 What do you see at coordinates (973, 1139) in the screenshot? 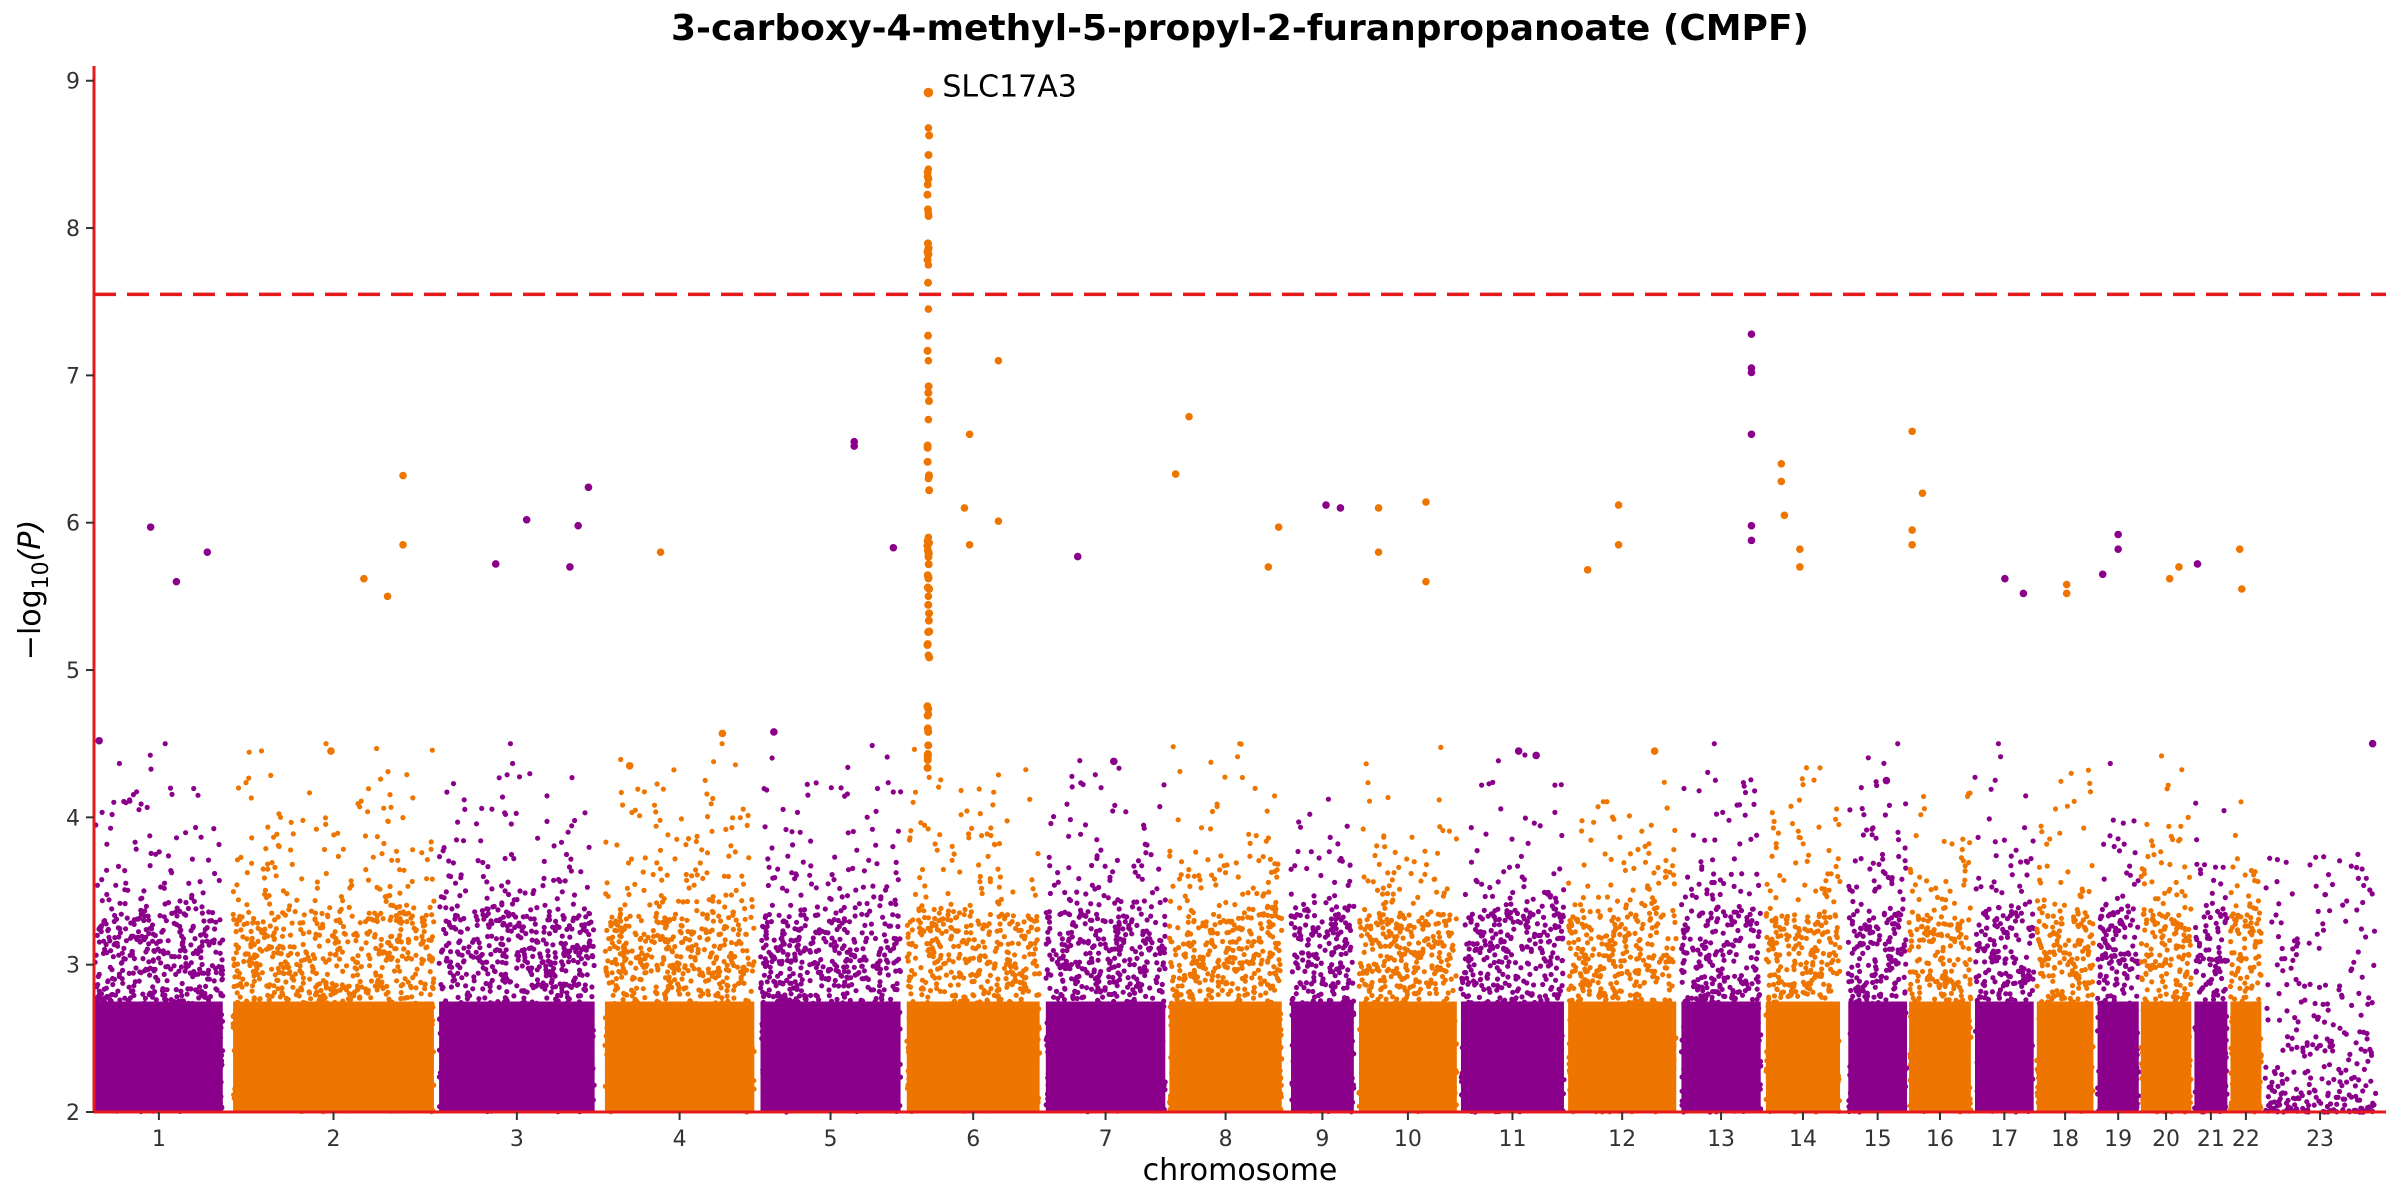
I see `x-tick-label: 6` at bounding box center [973, 1139].